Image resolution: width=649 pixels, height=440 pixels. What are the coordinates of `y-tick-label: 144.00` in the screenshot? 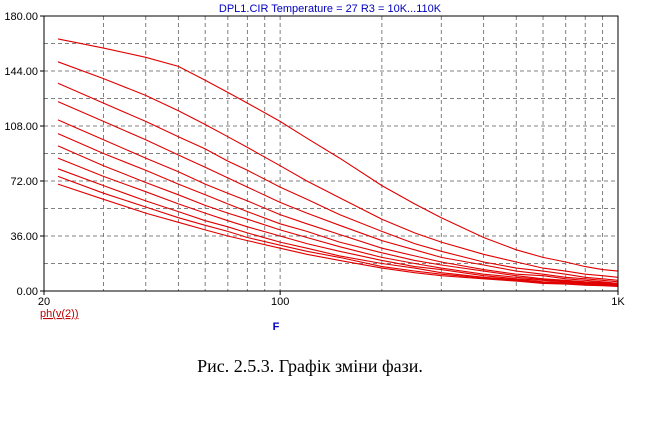 It's located at (21, 72).